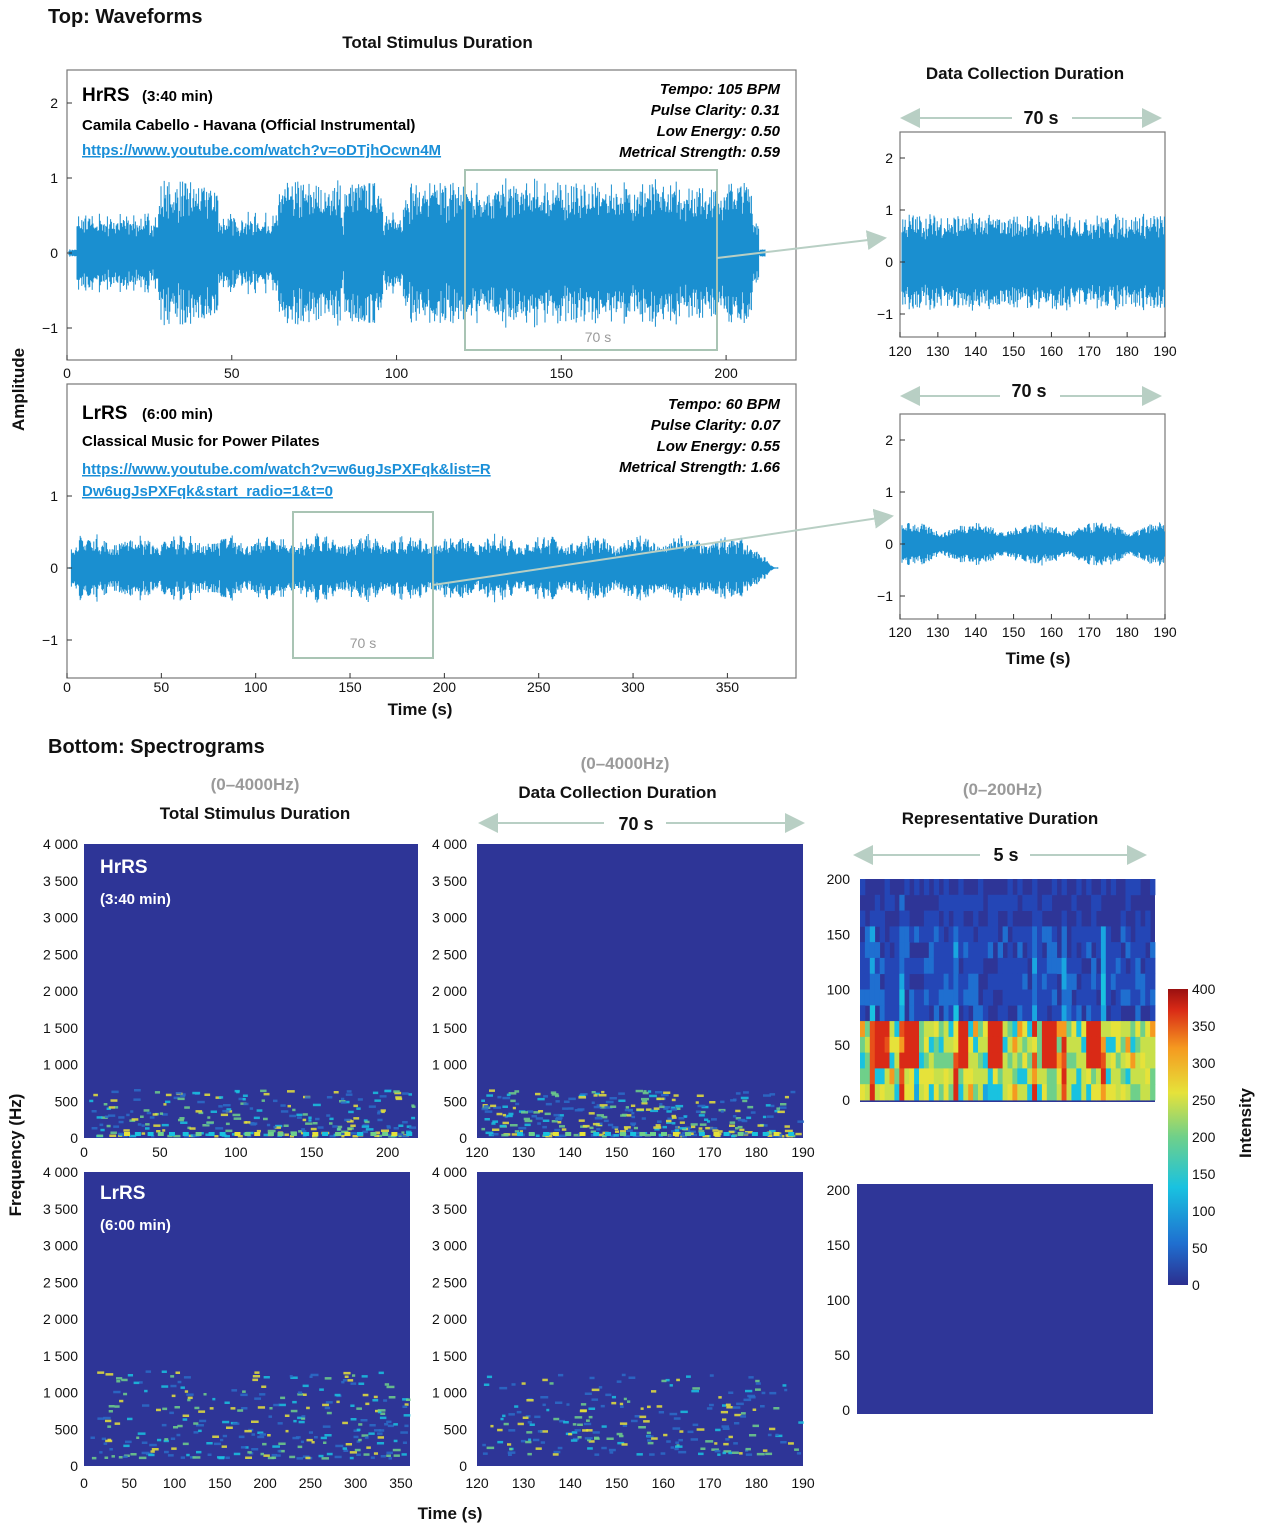  Describe the element at coordinates (135, 1225) in the screenshot. I see `lrrs-spec-duration: (6:00 min)` at that location.